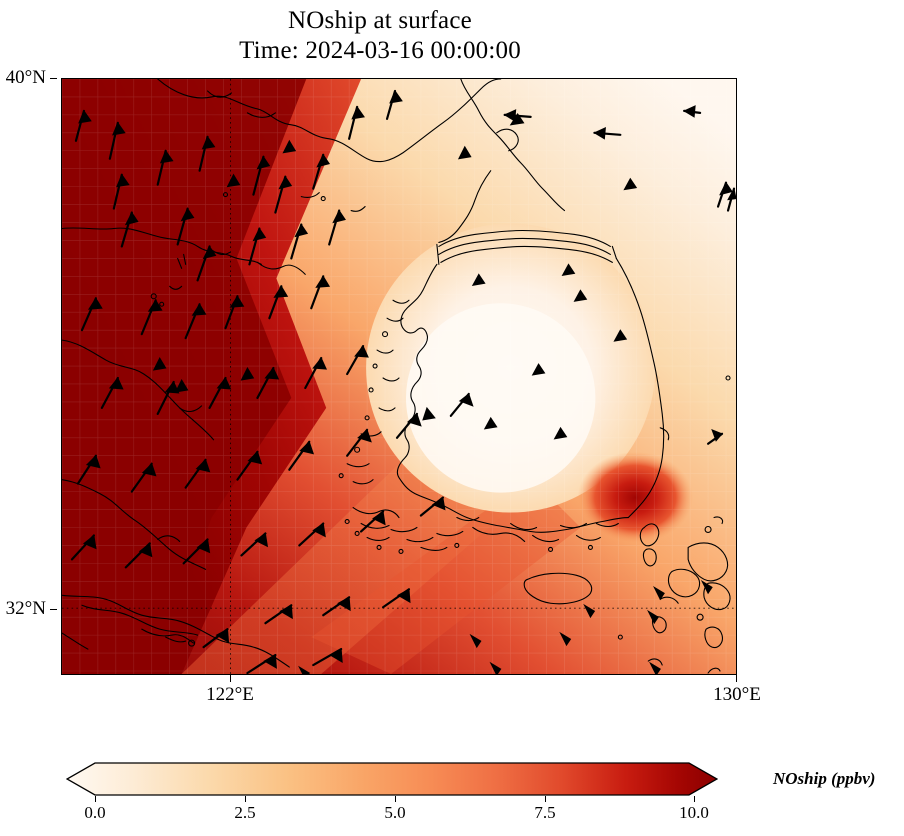 The width and height of the screenshot is (904, 836). Describe the element at coordinates (694, 812) in the screenshot. I see `colorbar-label-4: 10.0` at that location.